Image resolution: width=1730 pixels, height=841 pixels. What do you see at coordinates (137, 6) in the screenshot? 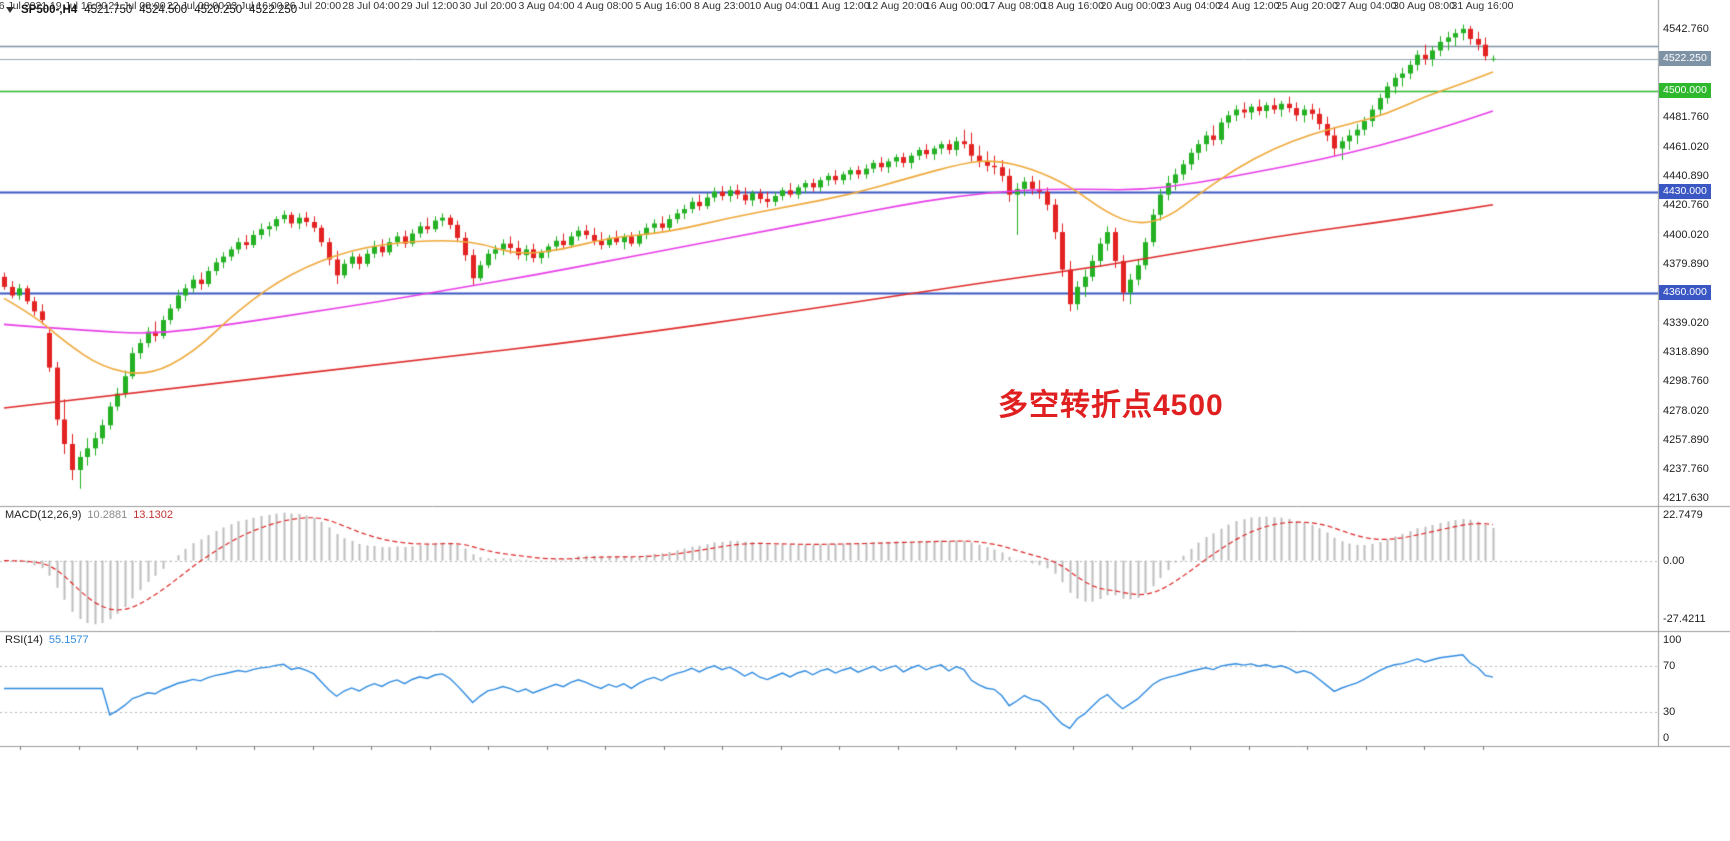
I see `time-axis-label: 21 Jul 00:00` at bounding box center [137, 6].